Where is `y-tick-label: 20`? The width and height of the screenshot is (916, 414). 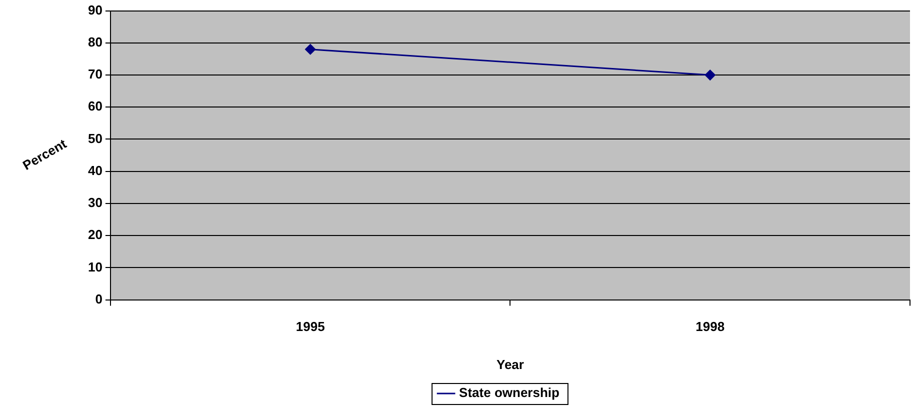
y-tick-label: 20 is located at coordinates (95, 234).